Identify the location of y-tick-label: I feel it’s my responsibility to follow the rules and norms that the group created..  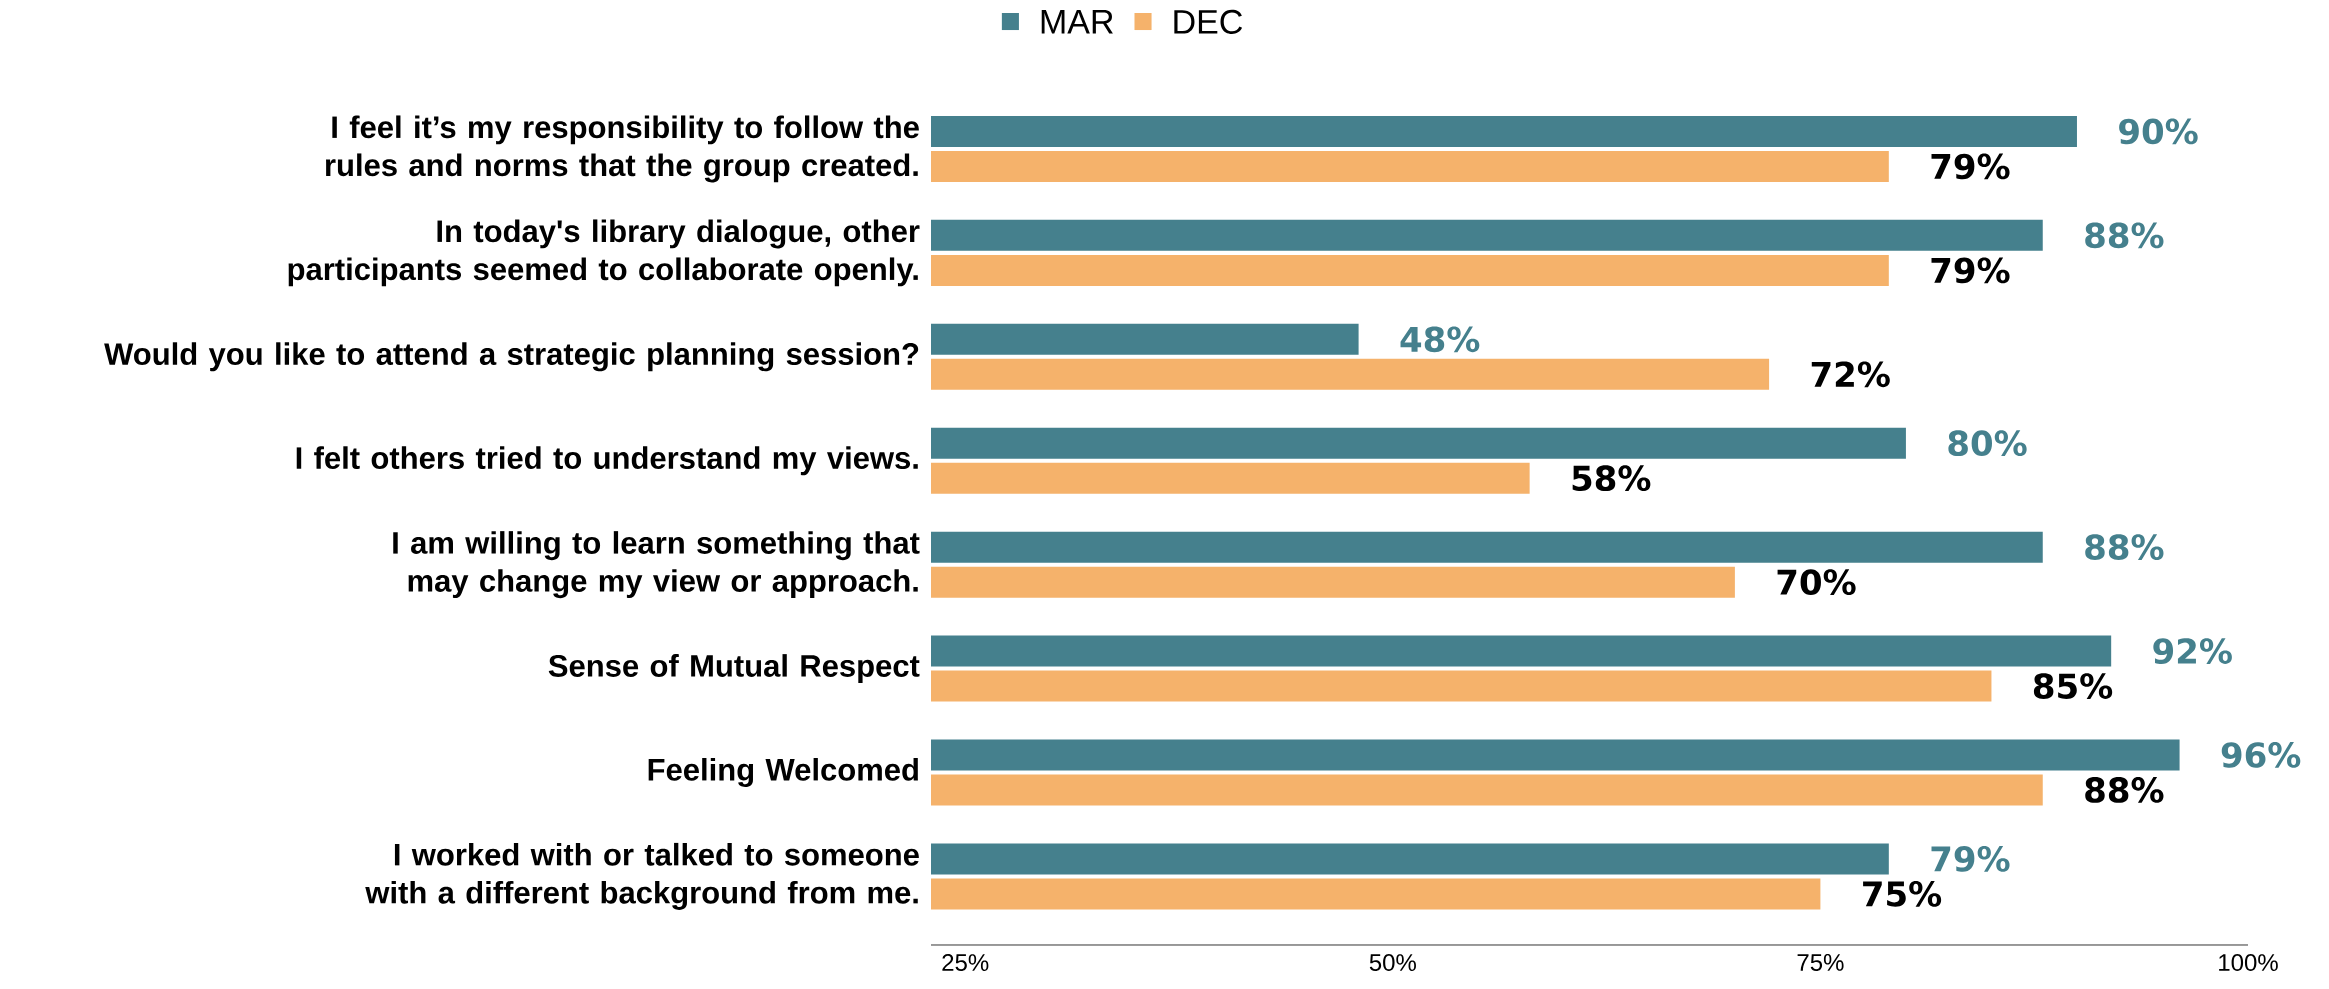
(622, 149).